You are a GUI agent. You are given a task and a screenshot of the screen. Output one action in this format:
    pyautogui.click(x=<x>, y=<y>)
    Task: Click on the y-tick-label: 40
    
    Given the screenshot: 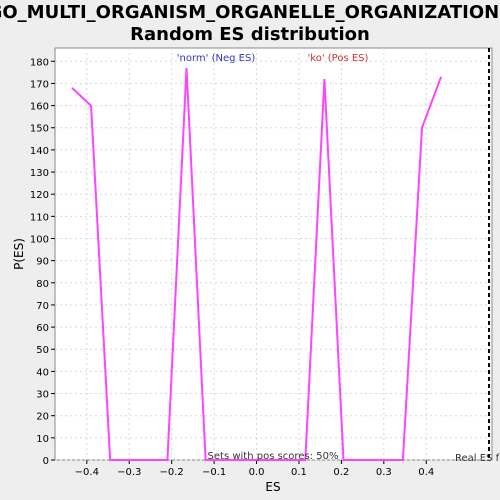 What is the action you would take?
    pyautogui.click(x=42, y=372)
    